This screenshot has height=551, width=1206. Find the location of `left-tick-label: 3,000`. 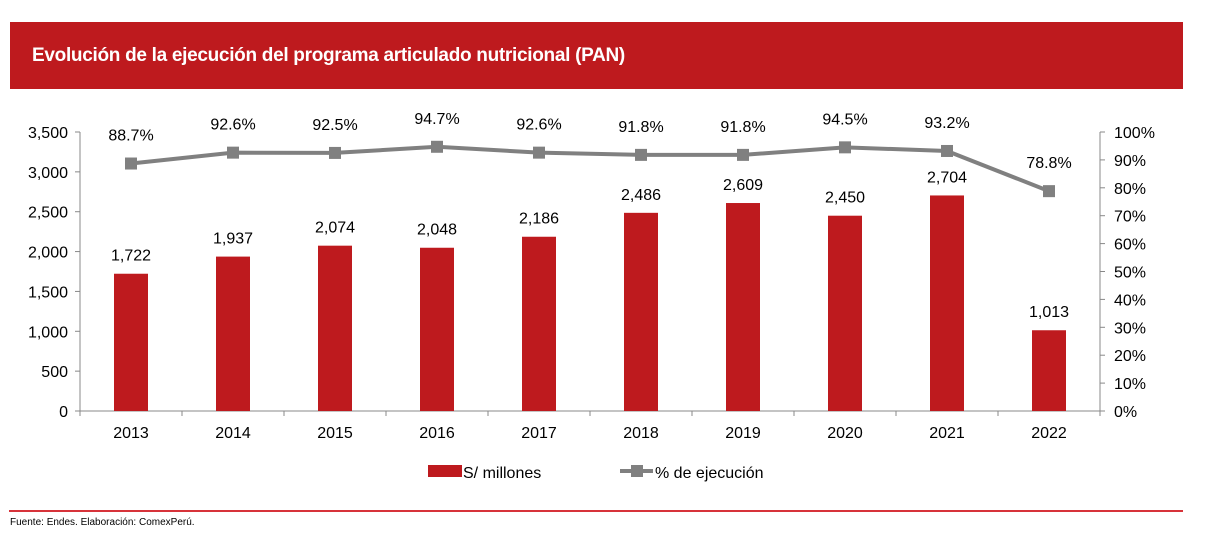

left-tick-label: 3,000 is located at coordinates (48, 173).